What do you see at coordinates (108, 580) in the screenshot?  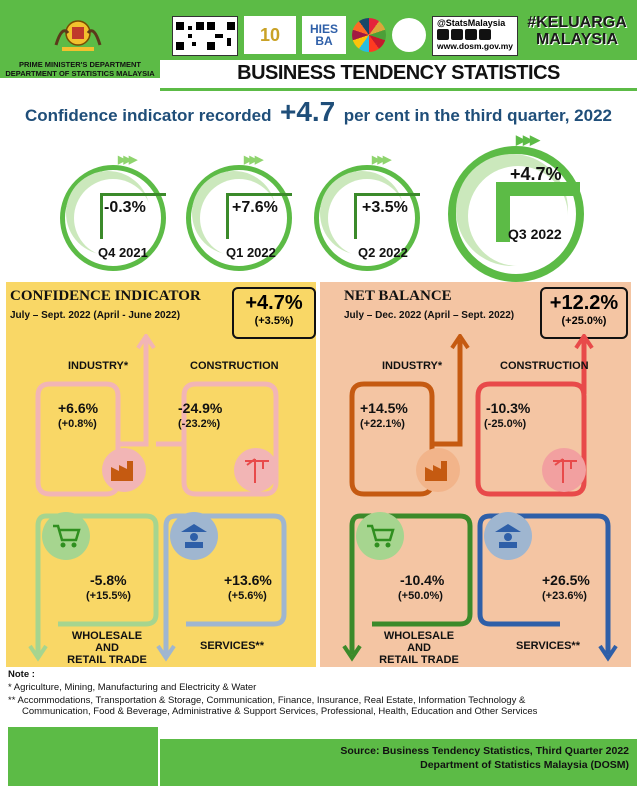 I see `confidence-wholesale-value: -5.8%` at bounding box center [108, 580].